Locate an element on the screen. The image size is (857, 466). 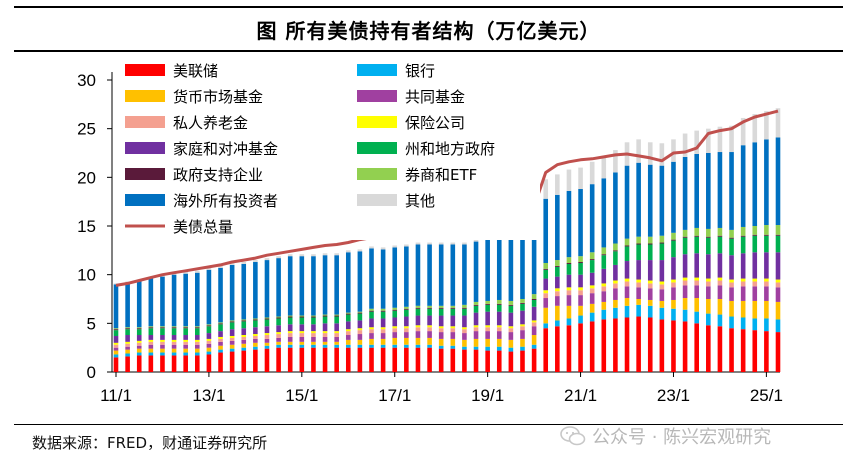
legend-label: 州和地方政府 is located at coordinates (450, 149).